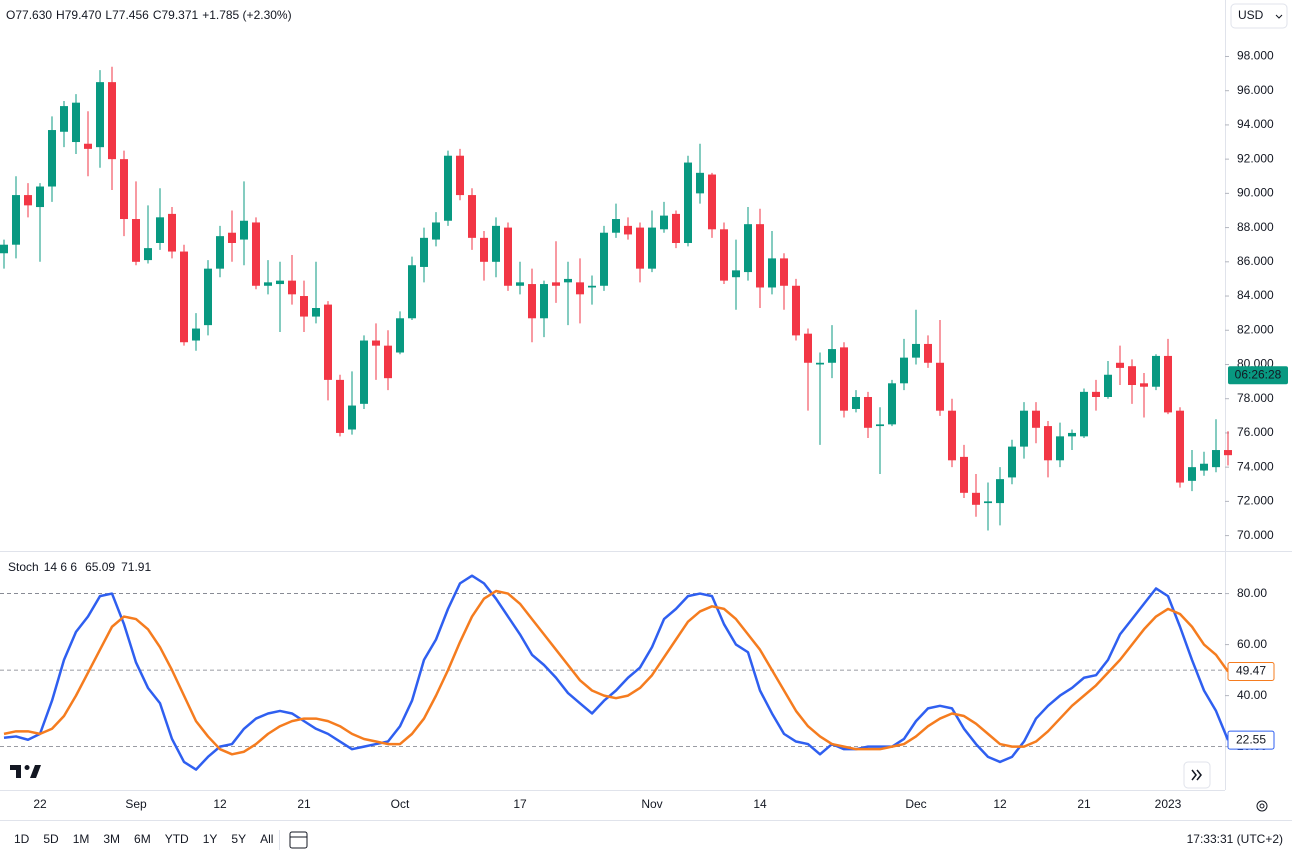 The image size is (1292, 860). I want to click on scroll-box, so click(1197, 775).